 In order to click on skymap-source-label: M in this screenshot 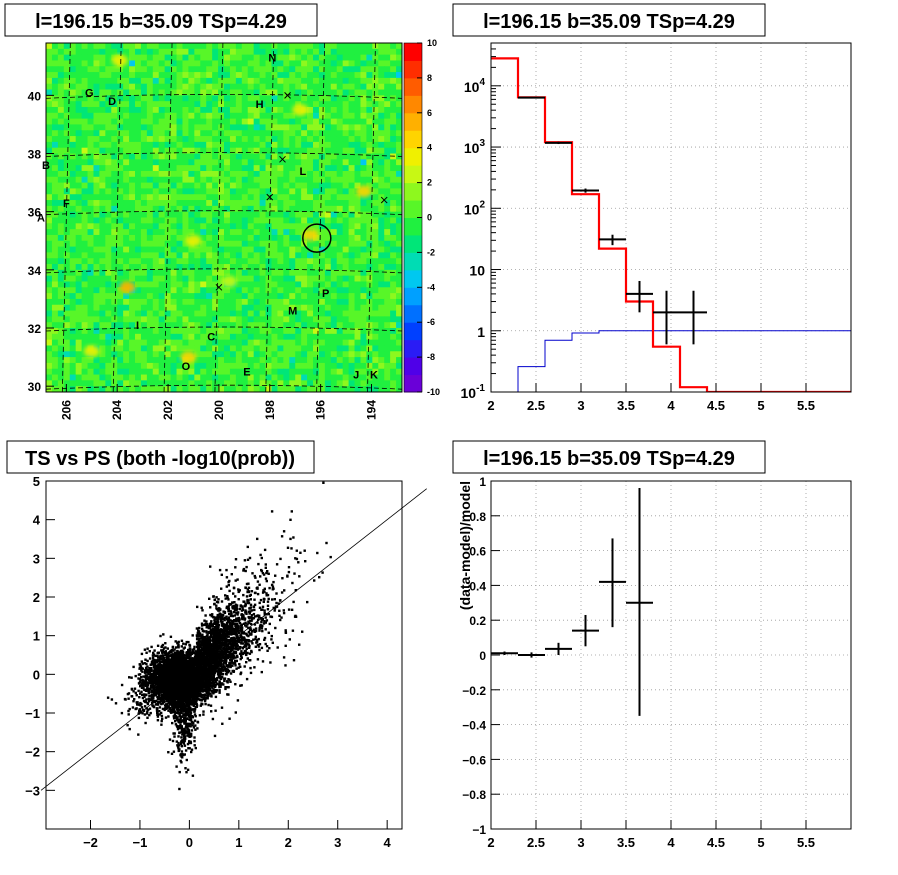, I will do `click(292, 312)`.